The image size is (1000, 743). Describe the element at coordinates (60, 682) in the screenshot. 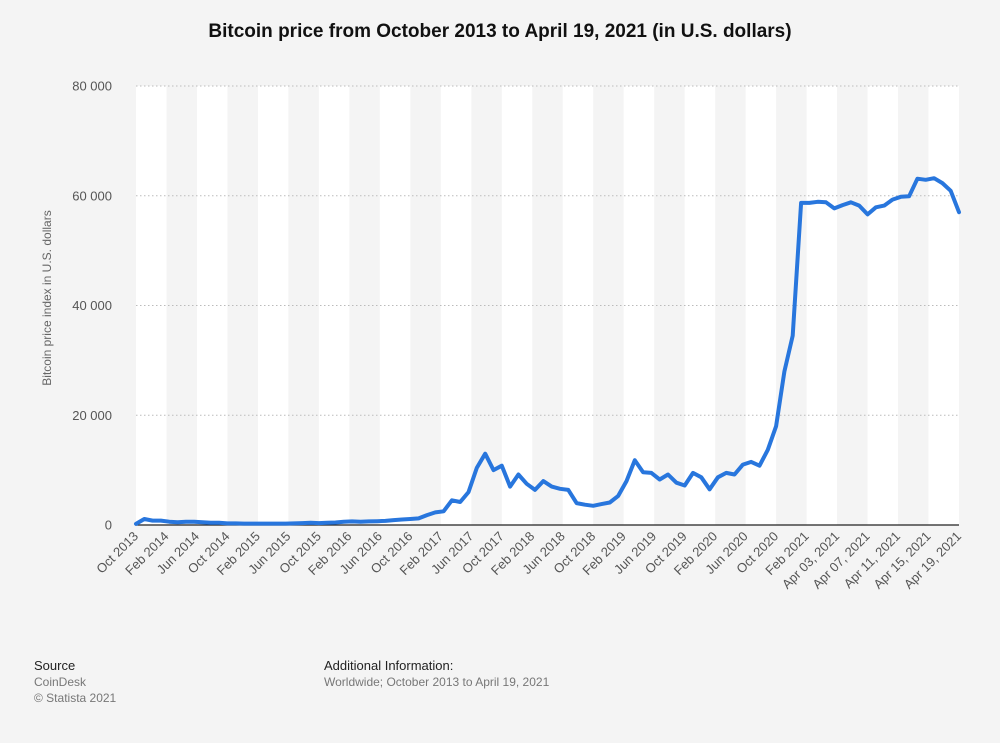

I see `source-name: CoinDesk` at that location.